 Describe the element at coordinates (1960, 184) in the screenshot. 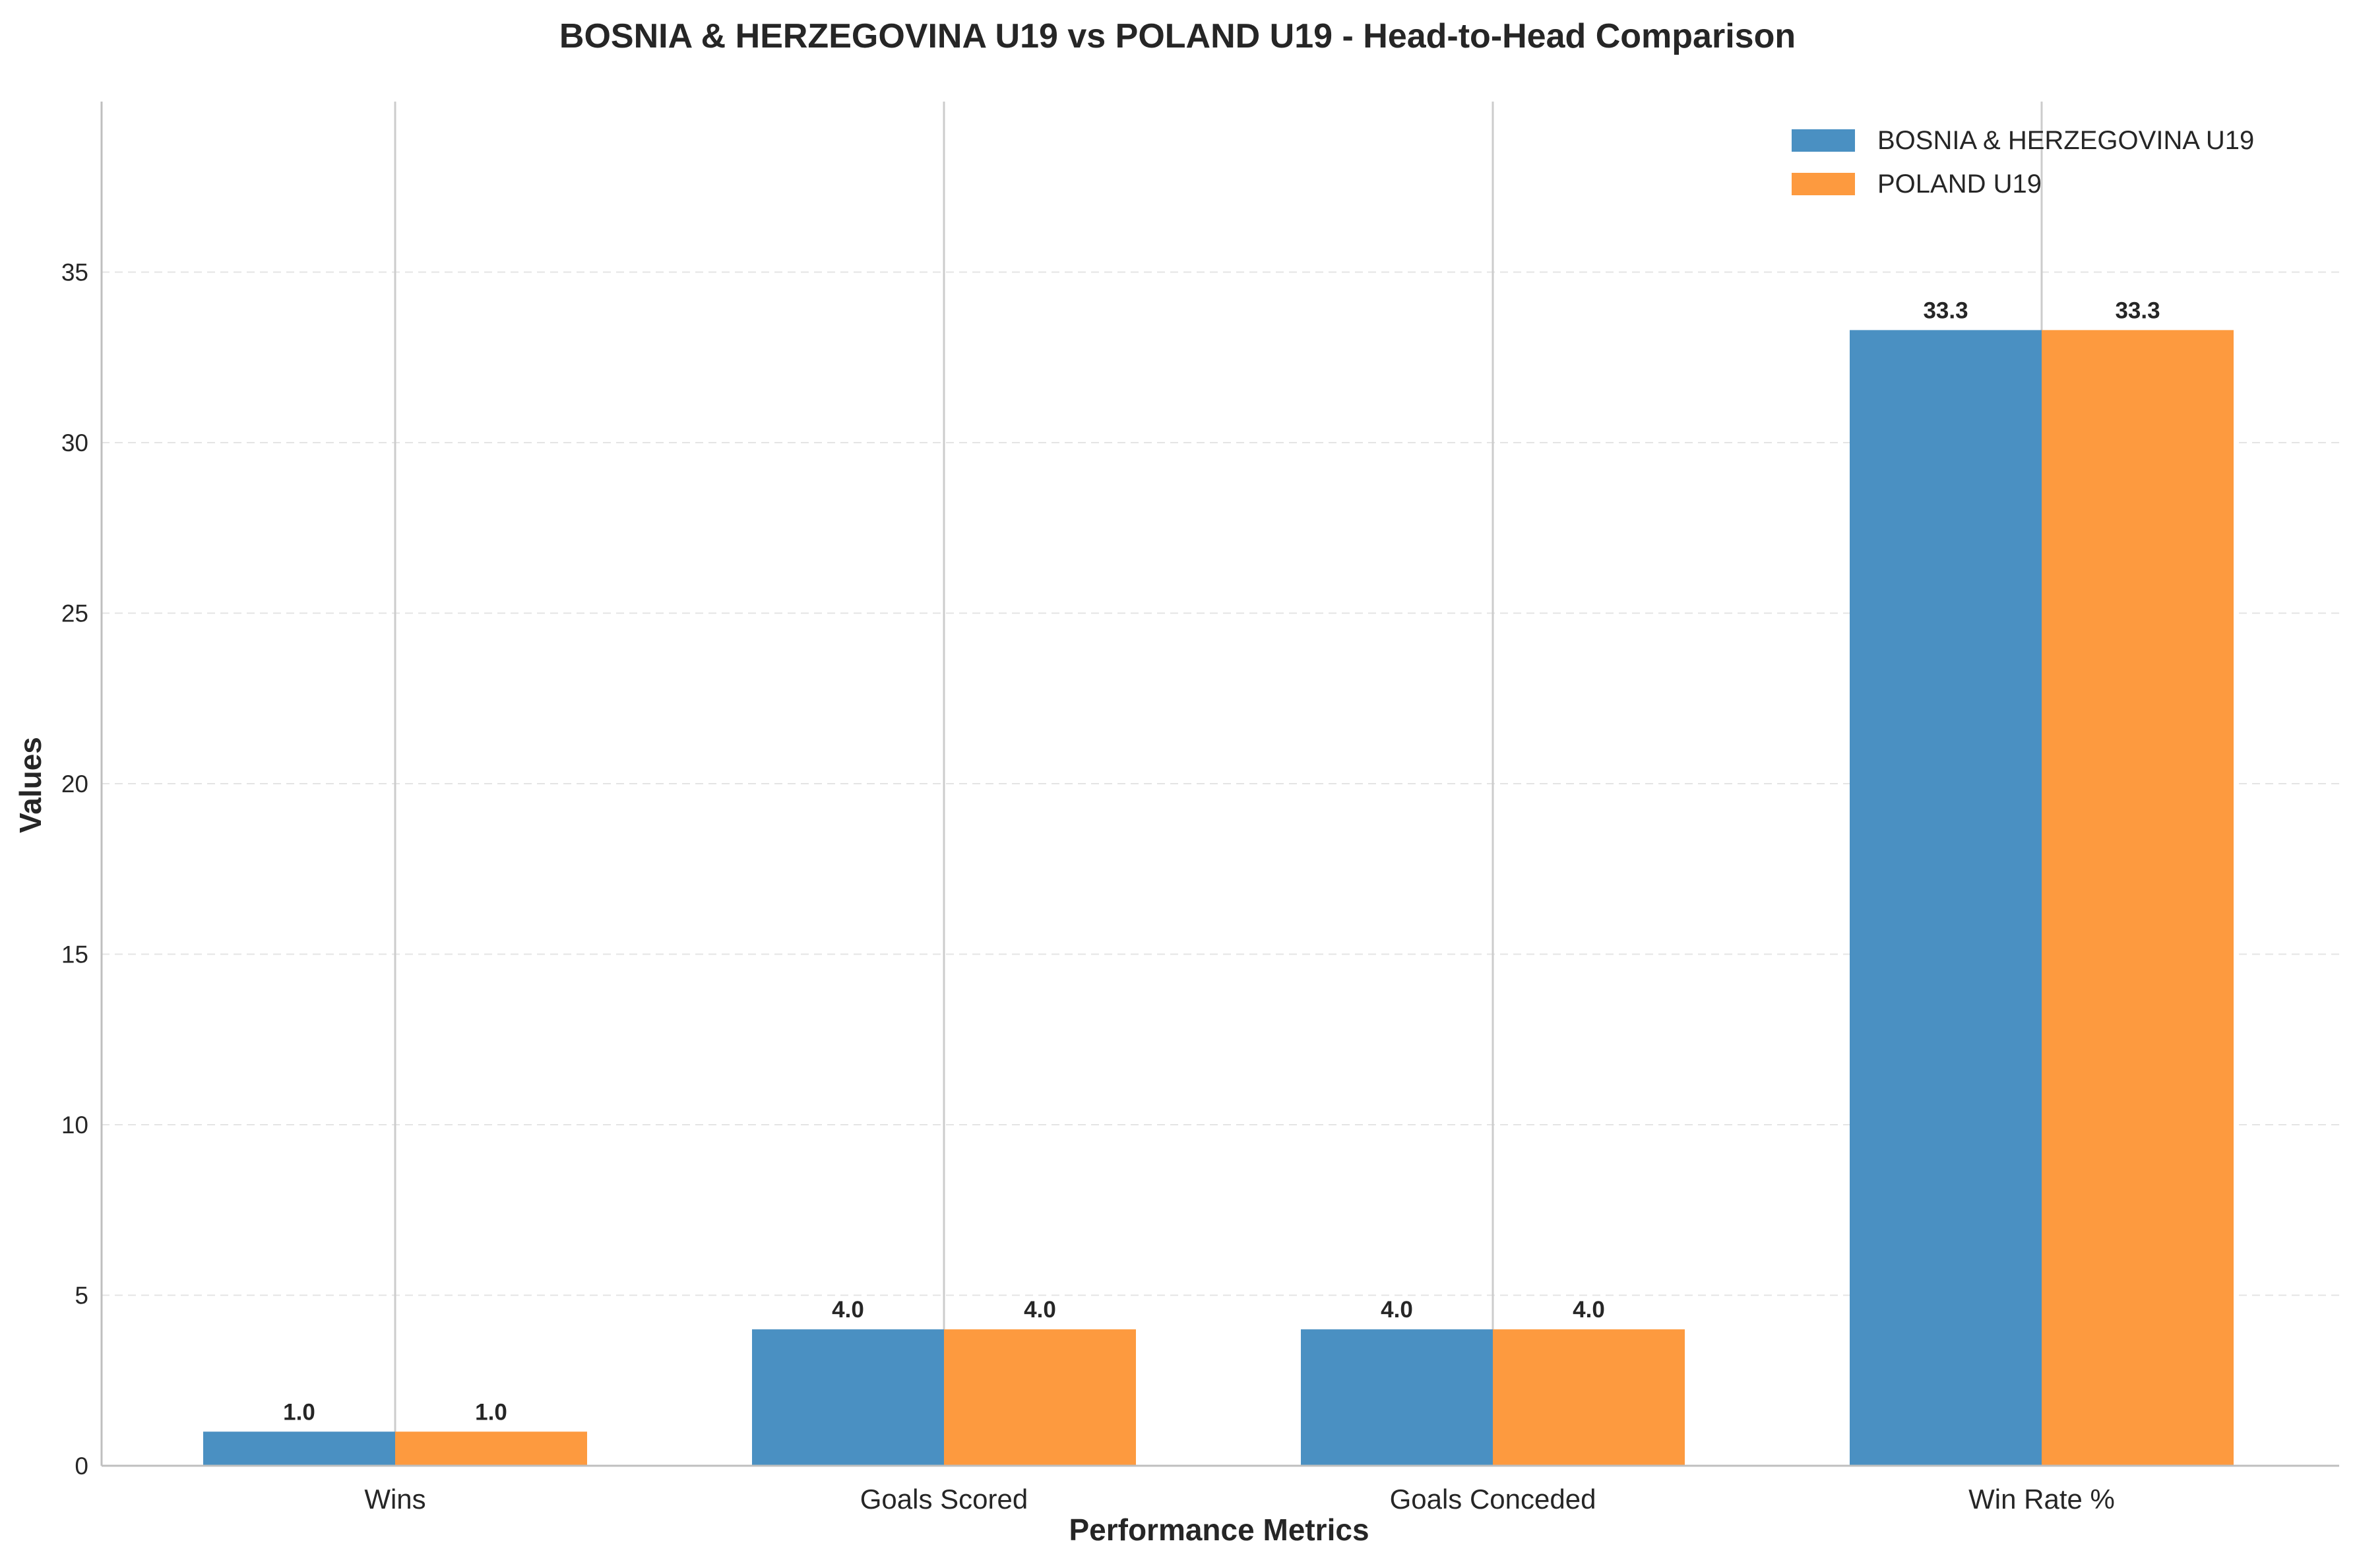

I see `legend-label: POLAND U19` at that location.